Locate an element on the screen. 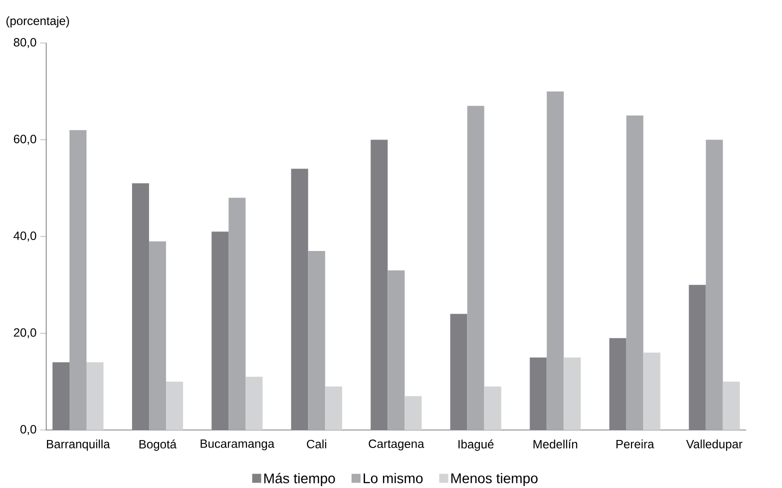  legend-label: Lo mismo is located at coordinates (393, 478).